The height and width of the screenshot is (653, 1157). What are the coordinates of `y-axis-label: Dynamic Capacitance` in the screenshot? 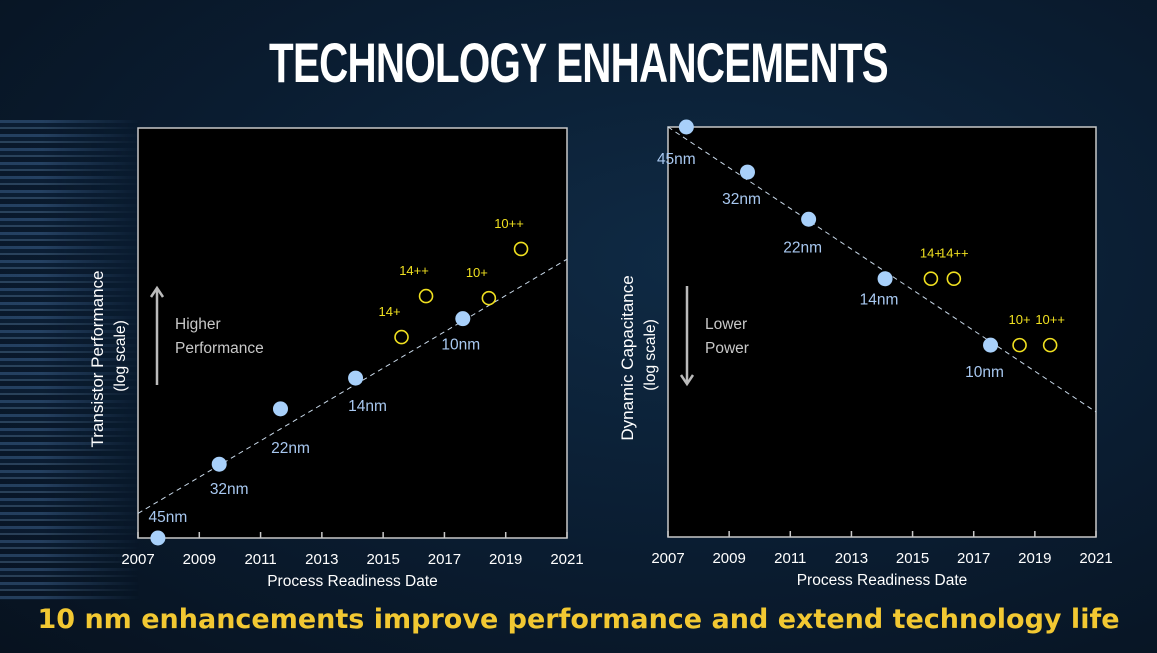 It's located at (627, 357).